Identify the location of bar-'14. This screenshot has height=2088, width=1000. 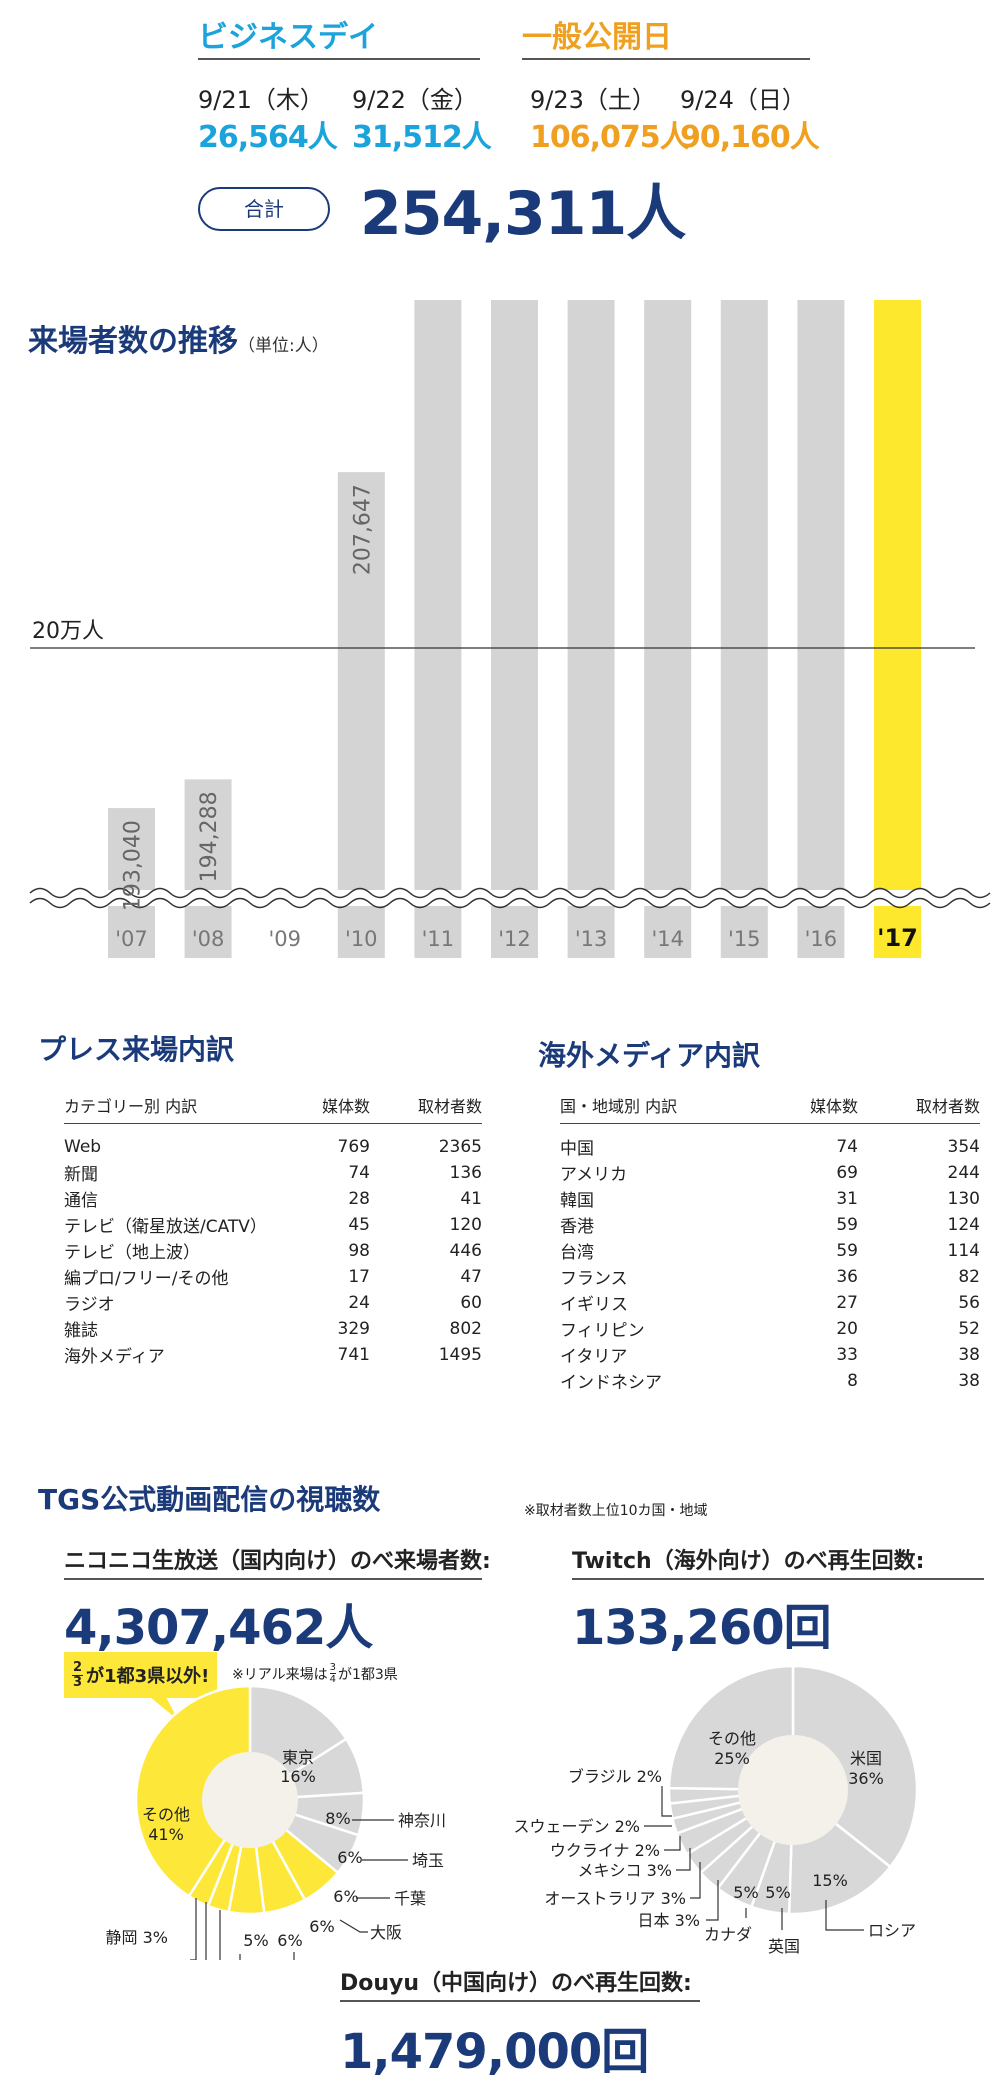
(668, 629).